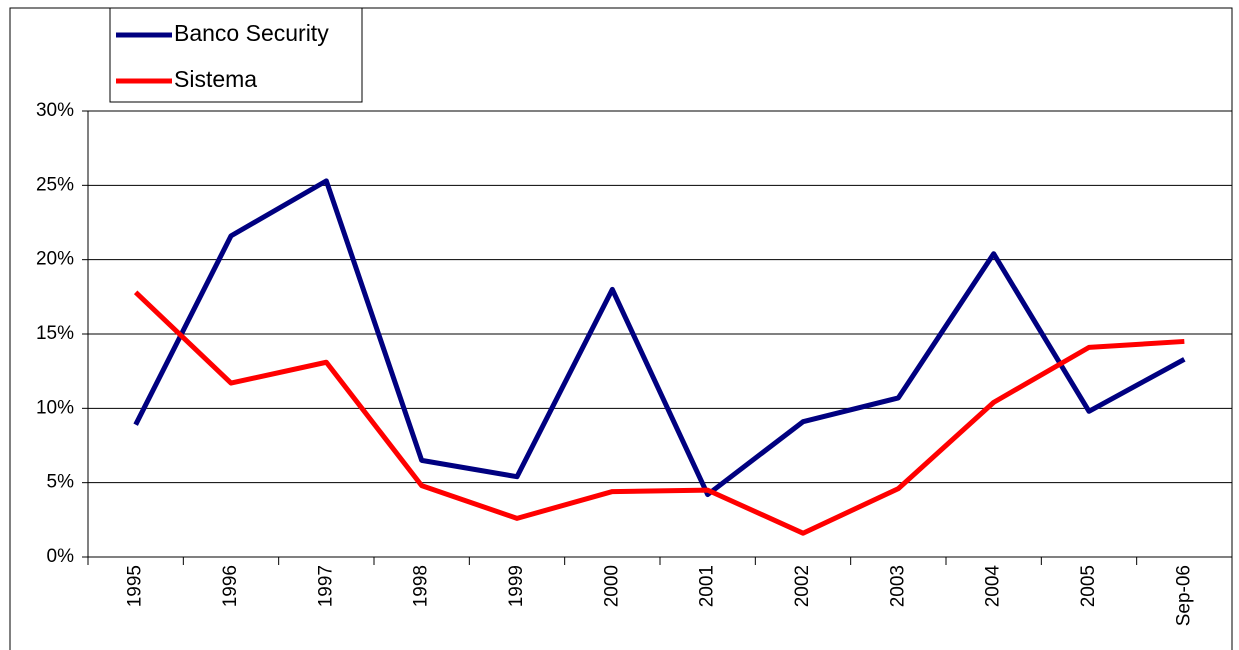  I want to click on x-tick-label: 1996, so click(230, 586).